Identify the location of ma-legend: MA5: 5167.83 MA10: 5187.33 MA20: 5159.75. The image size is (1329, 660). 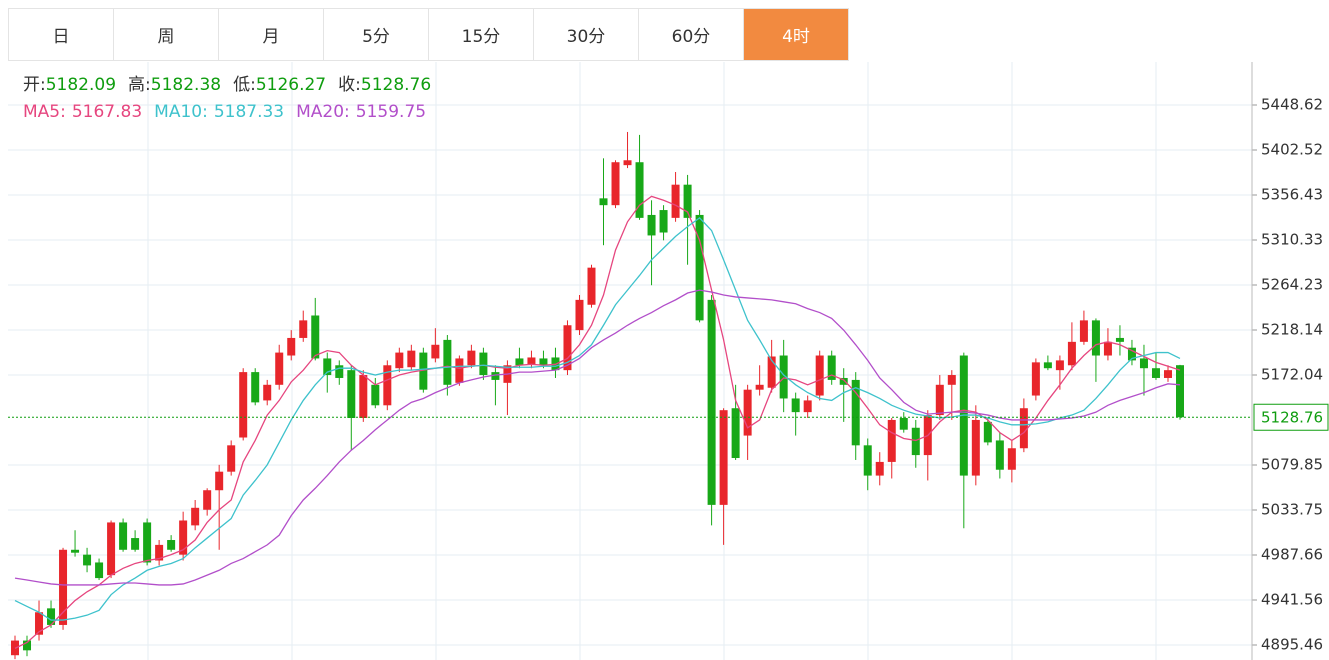
(233, 112).